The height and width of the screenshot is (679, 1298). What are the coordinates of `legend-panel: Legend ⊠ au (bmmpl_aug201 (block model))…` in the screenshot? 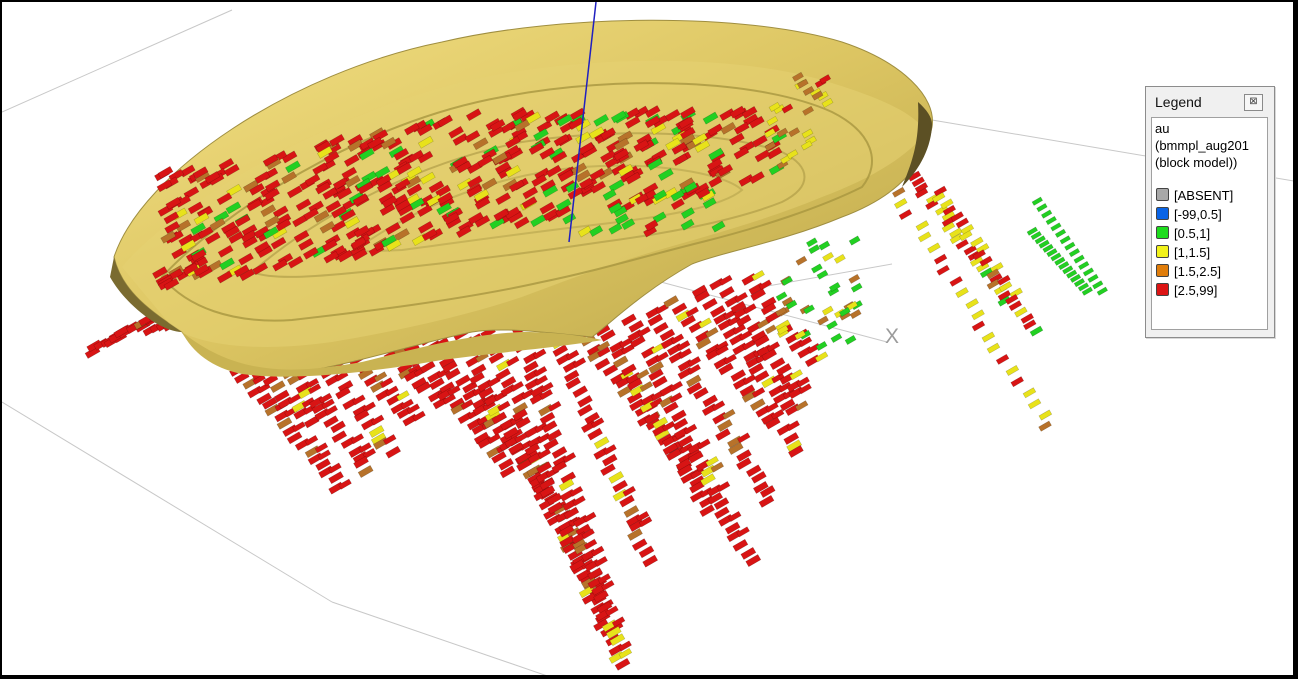 It's located at (1210, 212).